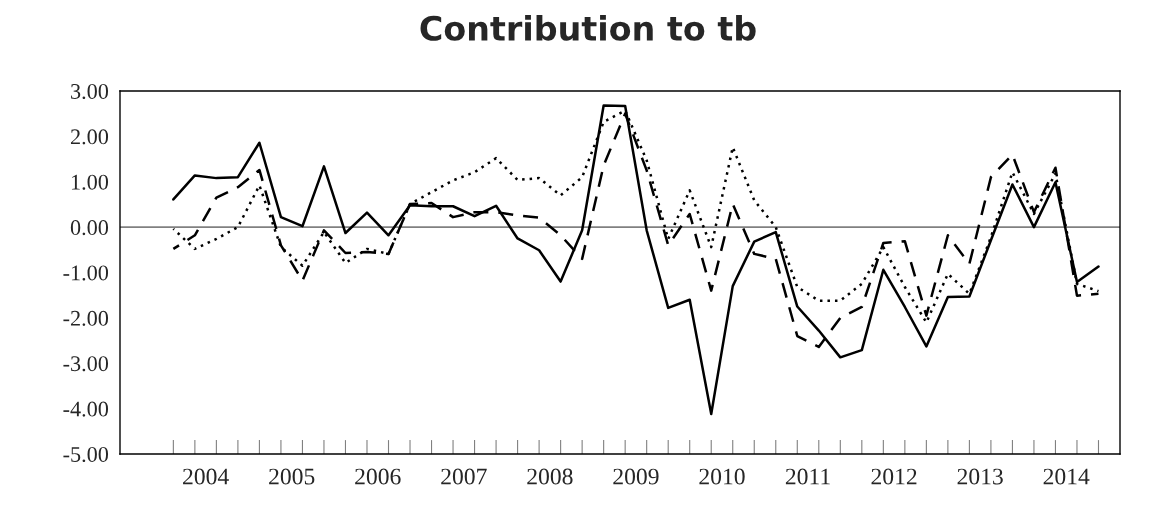 The width and height of the screenshot is (1176, 520). Describe the element at coordinates (206, 476) in the screenshot. I see `x-tick-label: 2004` at that location.